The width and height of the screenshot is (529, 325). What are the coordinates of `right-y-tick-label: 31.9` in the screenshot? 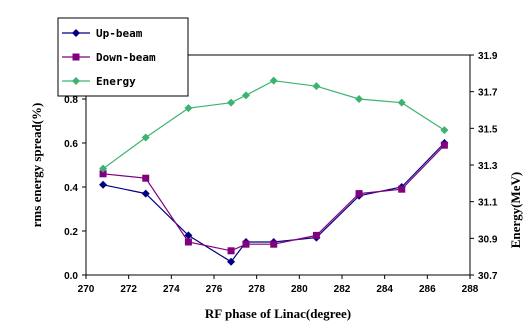 It's located at (488, 56).